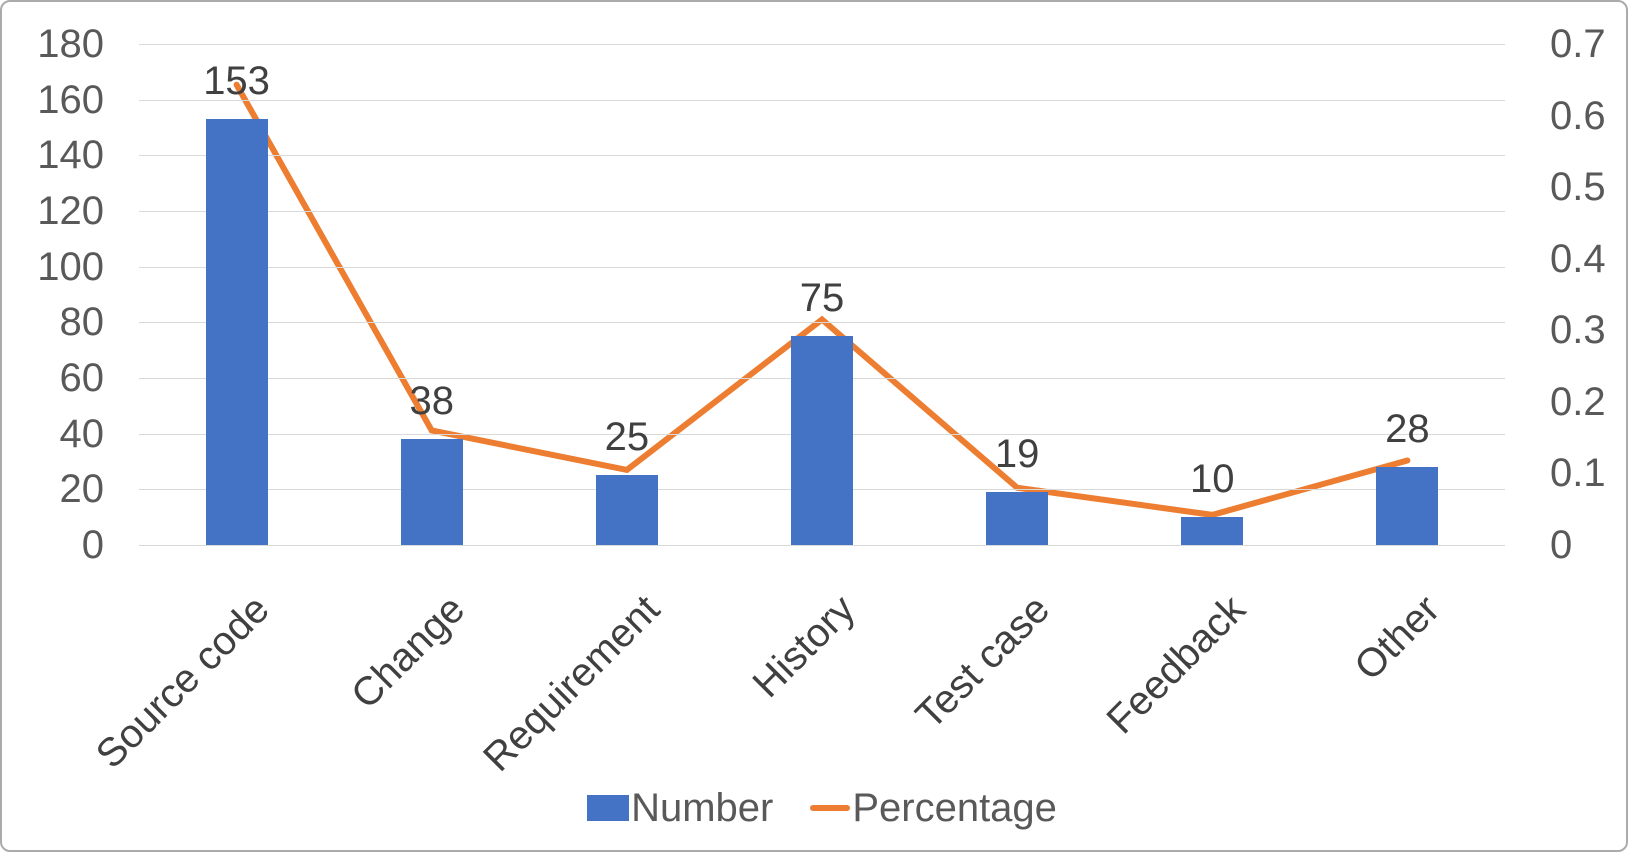  What do you see at coordinates (236, 332) in the screenshot?
I see `bar-source-code` at bounding box center [236, 332].